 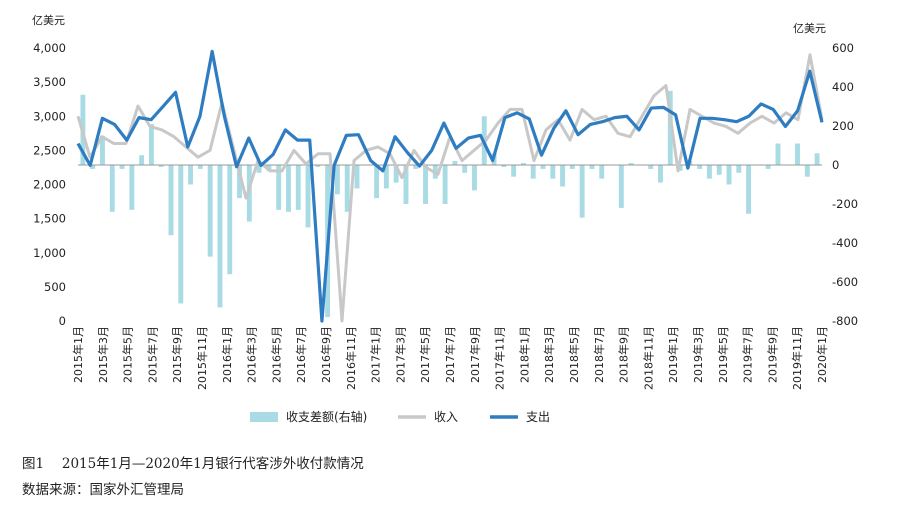 I want to click on legend: 收支差额(右轴) 收入 支出, so click(x=400, y=416).